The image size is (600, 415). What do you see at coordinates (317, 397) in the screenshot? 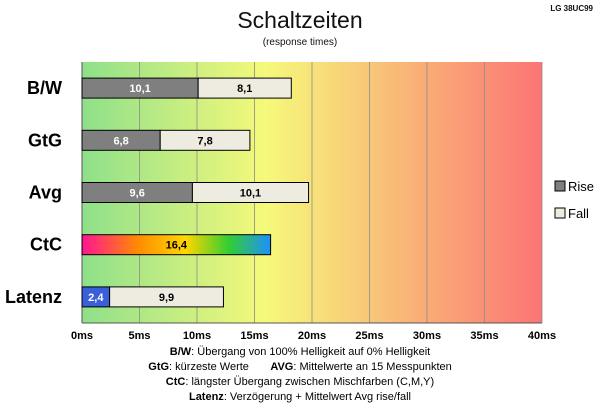
I see `note-text: : Verzögerung + Mittelwert Avg rise/fall` at bounding box center [317, 397].